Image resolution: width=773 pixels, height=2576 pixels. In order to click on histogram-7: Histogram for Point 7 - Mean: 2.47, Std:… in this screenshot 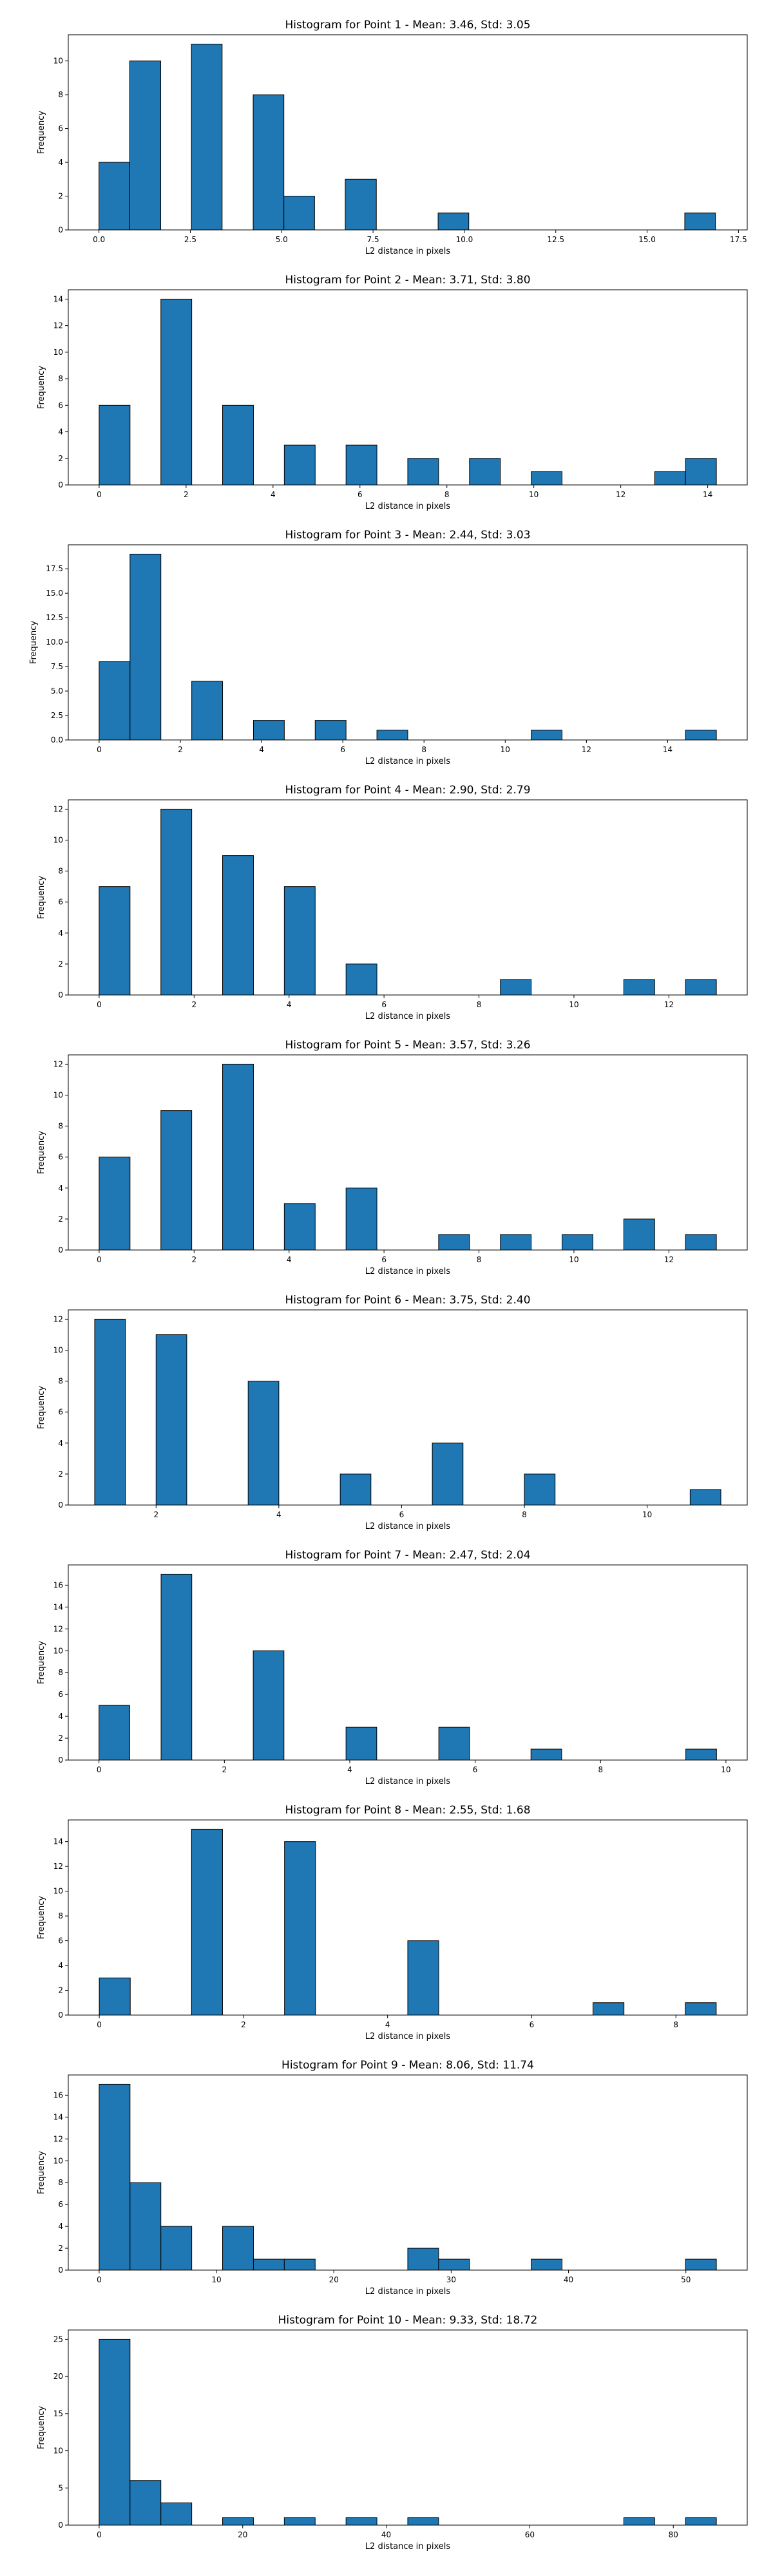, I will do `click(392, 1667)`.